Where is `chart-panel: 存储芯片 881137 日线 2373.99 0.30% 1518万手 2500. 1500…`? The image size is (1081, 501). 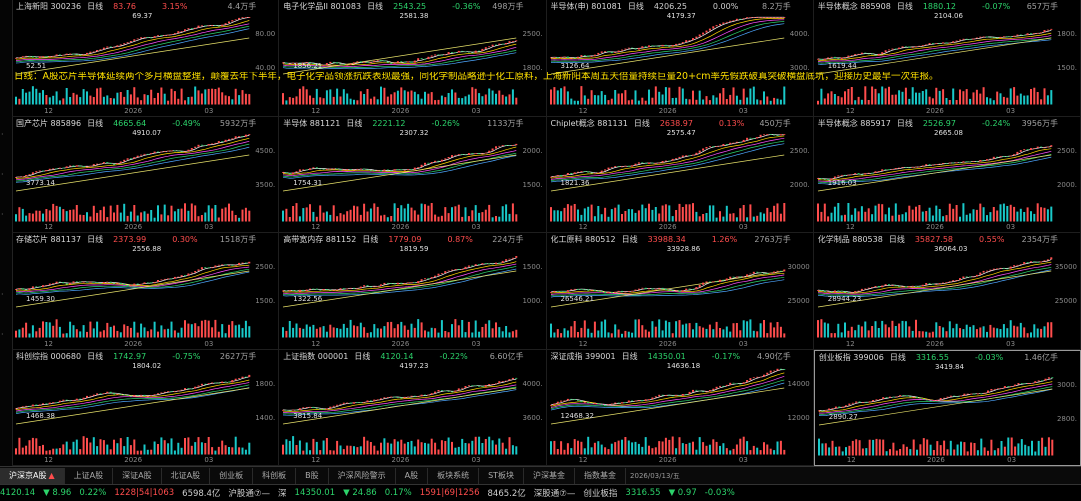
chart-panel: 存储芯片 881137 日线 2373.99 0.30% 1518万手 2500. 1500… is located at coordinates (146, 291).